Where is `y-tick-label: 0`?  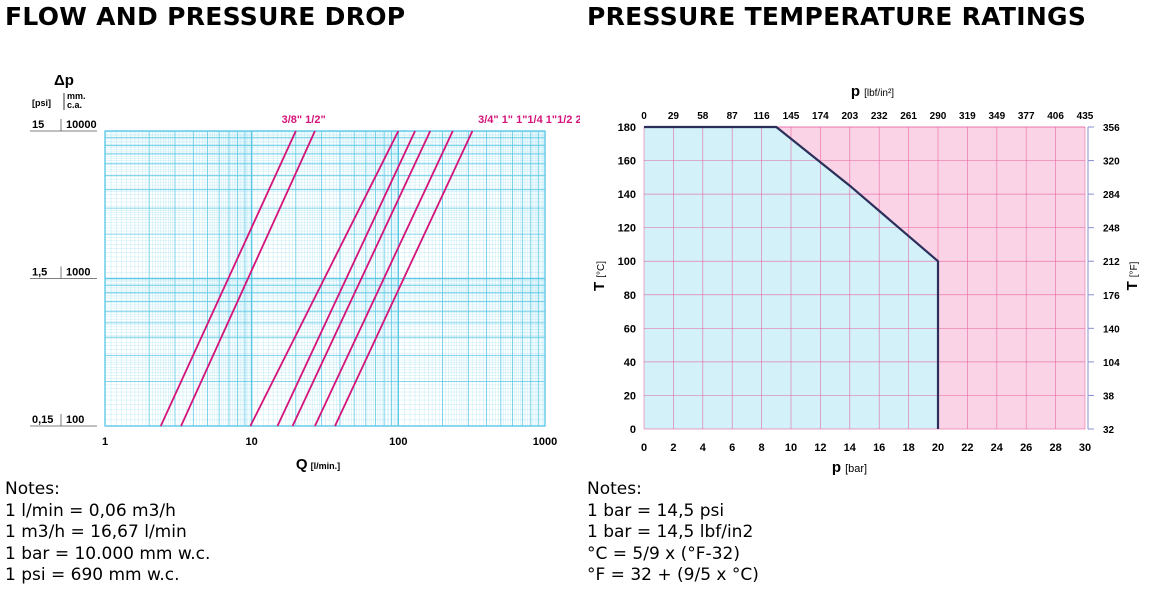
y-tick-label: 0 is located at coordinates (633, 430).